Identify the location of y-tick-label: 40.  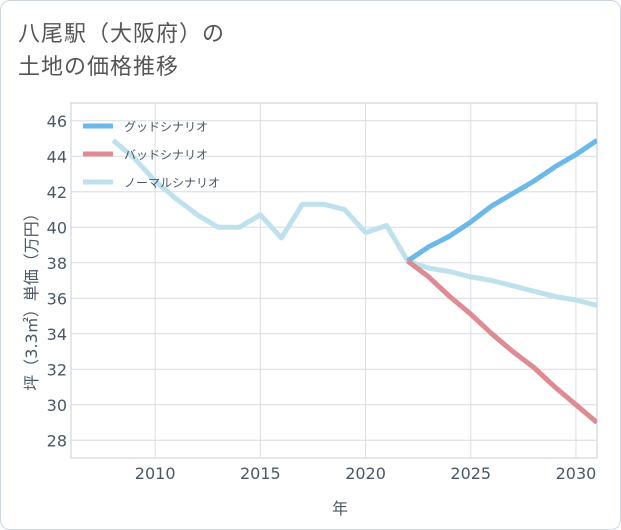
(57, 227).